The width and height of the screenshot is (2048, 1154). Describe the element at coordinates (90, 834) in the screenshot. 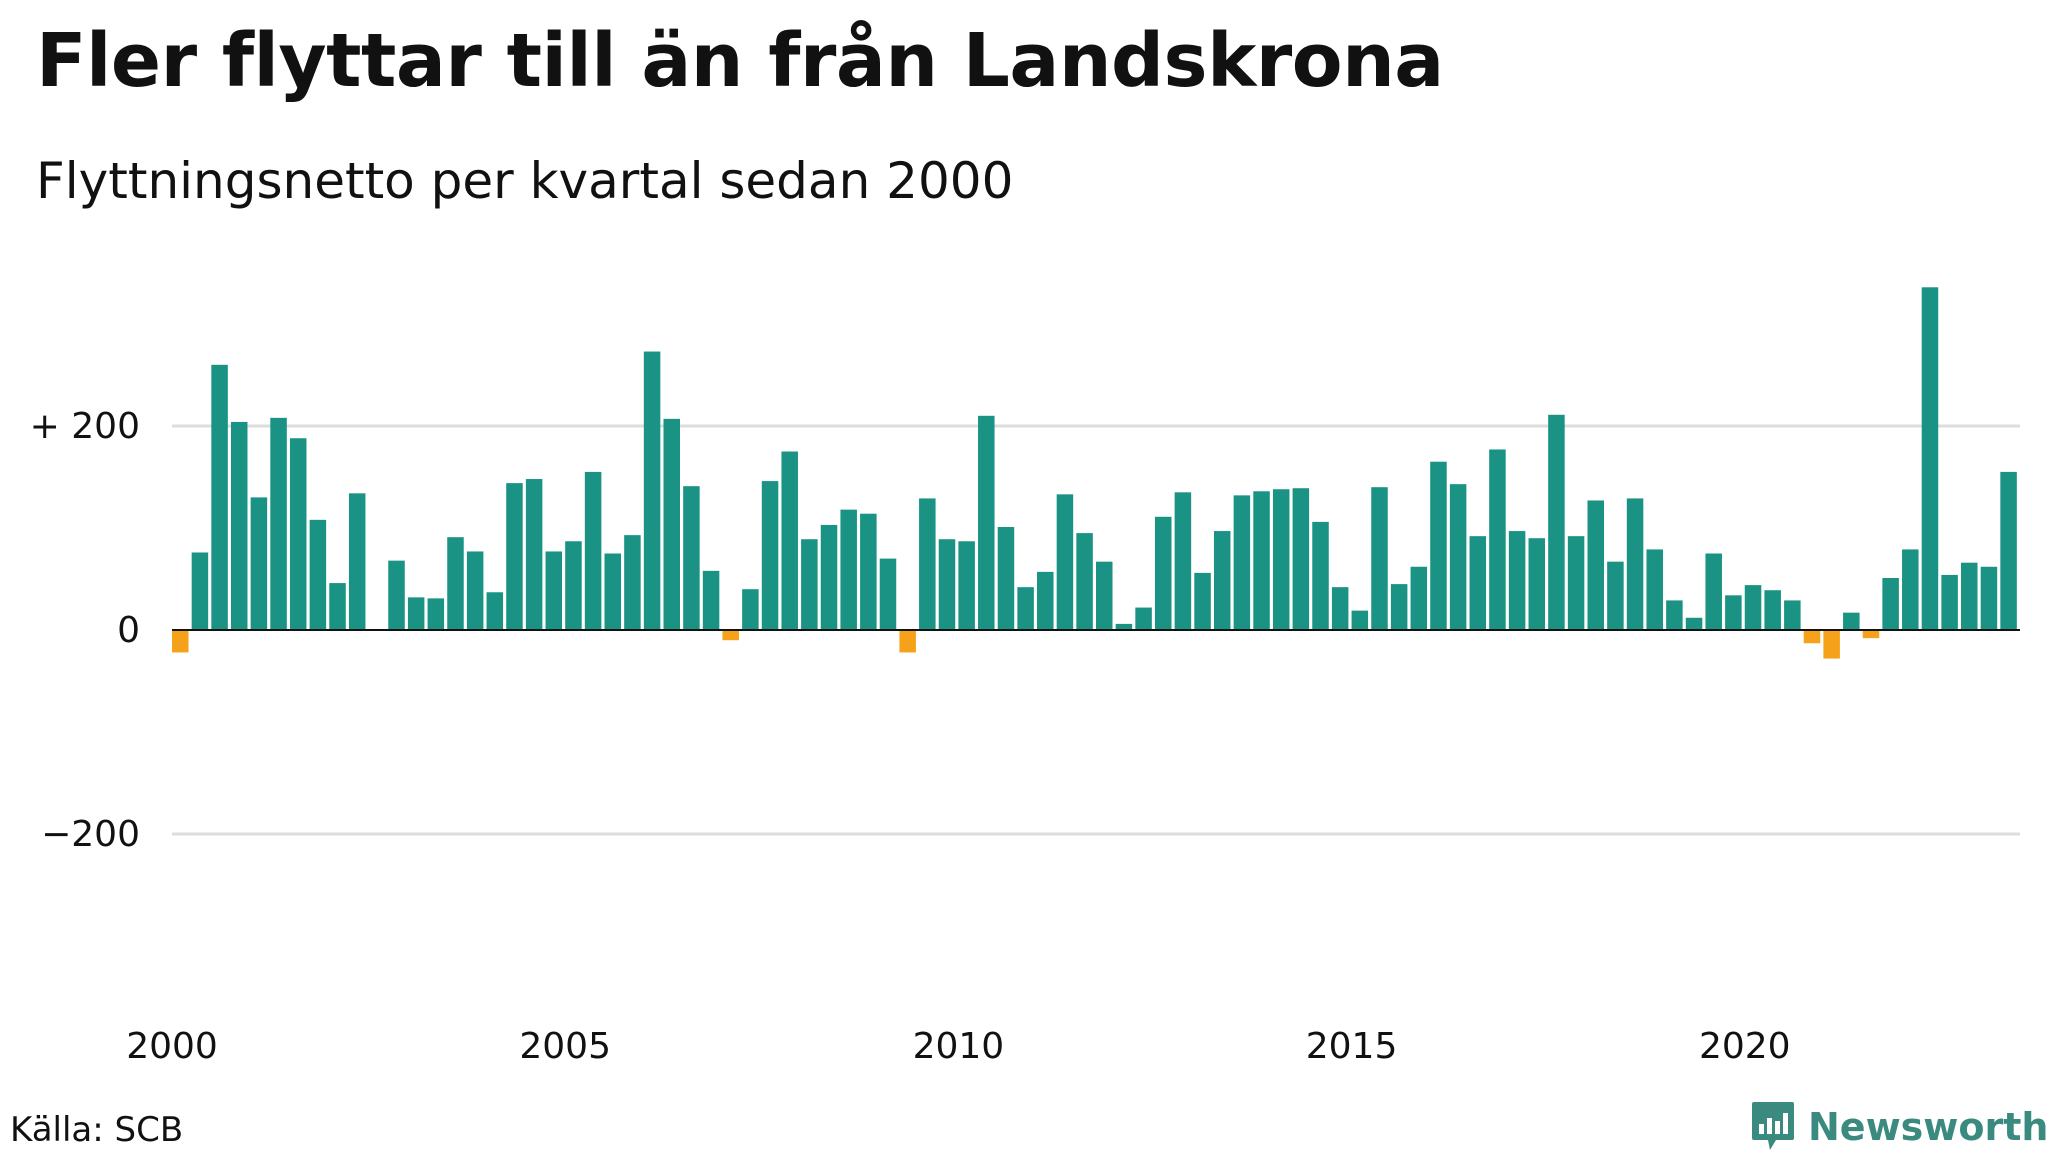

I see `y-tick-label: −200` at that location.